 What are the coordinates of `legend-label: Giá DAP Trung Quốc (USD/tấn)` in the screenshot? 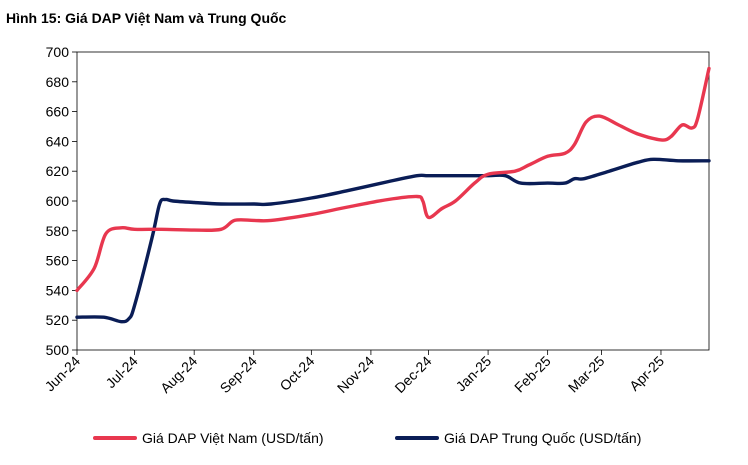 It's located at (542, 438).